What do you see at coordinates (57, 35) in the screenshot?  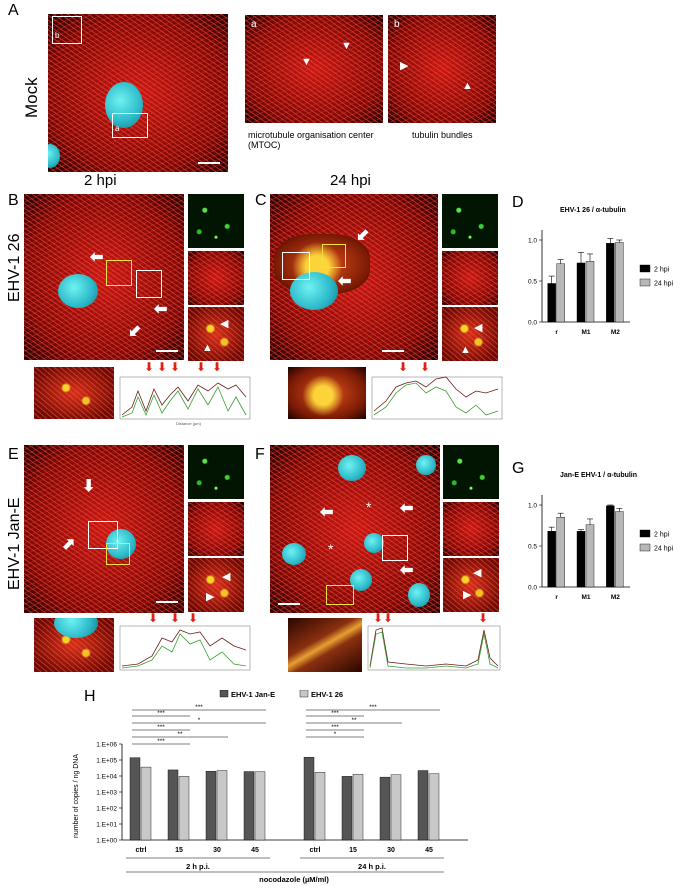 I see `inset-box-label: b` at bounding box center [57, 35].